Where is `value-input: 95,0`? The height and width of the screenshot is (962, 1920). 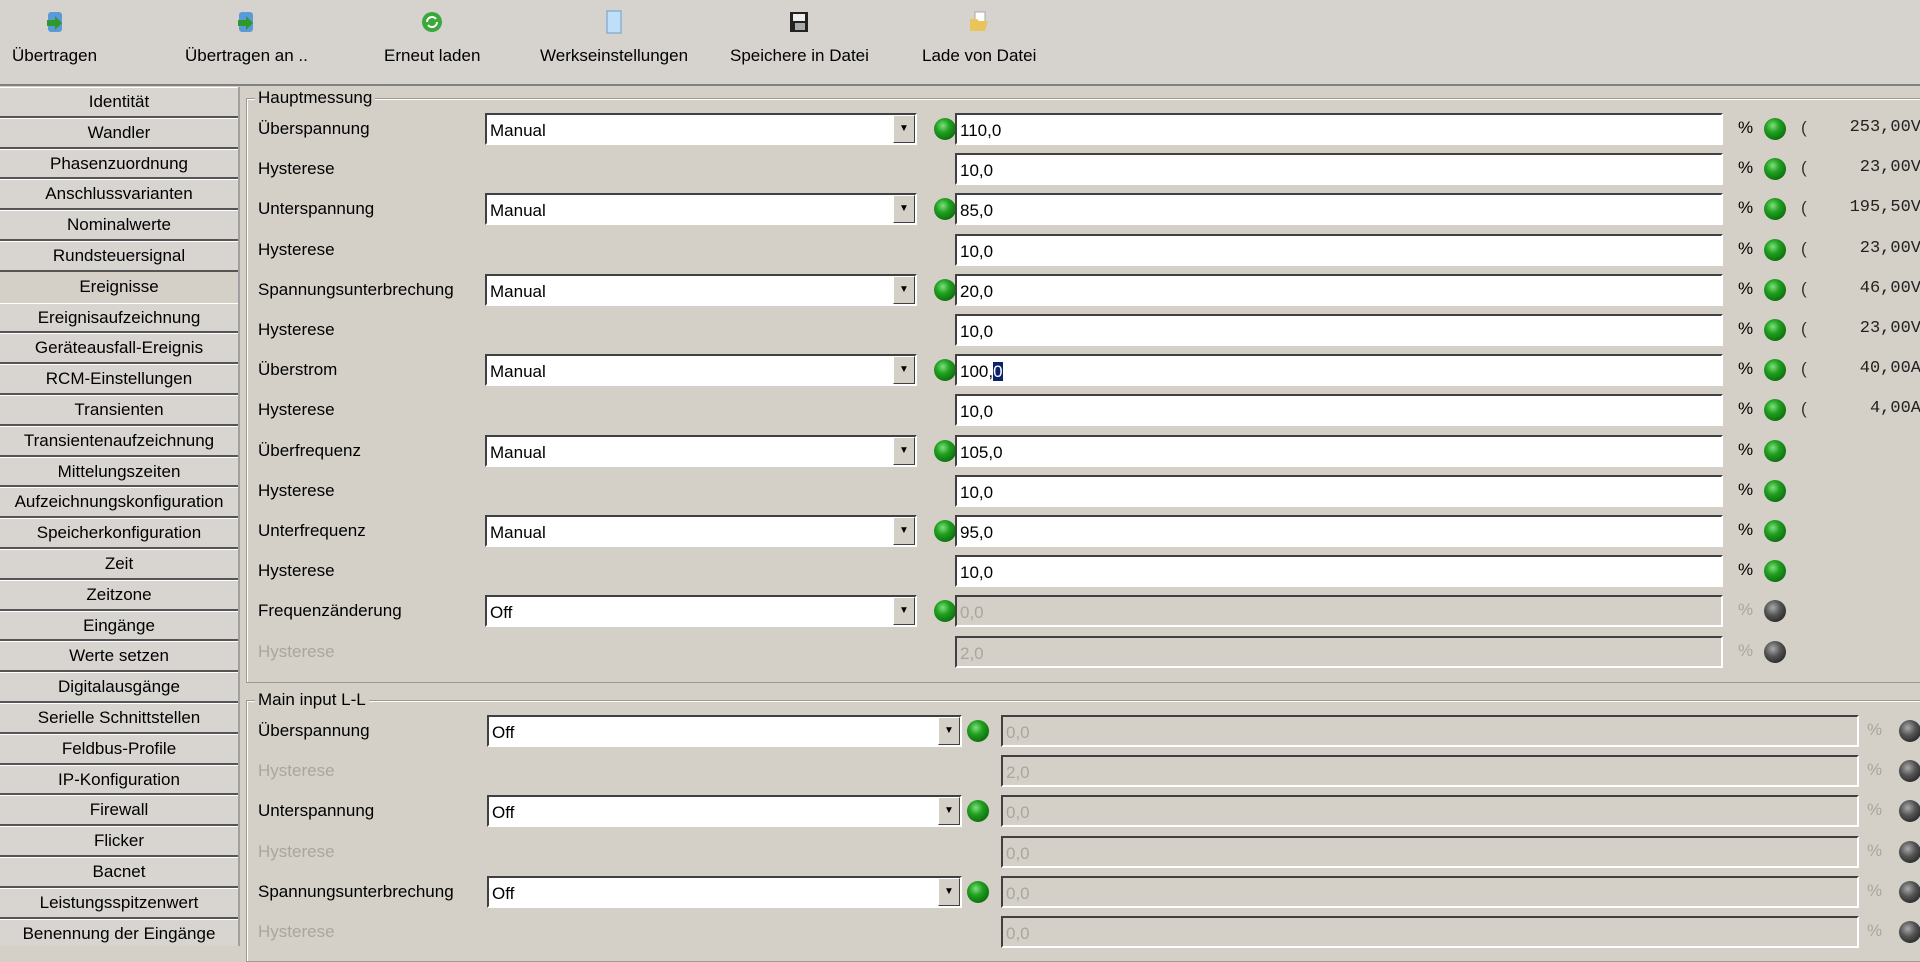
value-input: 95,0 is located at coordinates (1339, 531).